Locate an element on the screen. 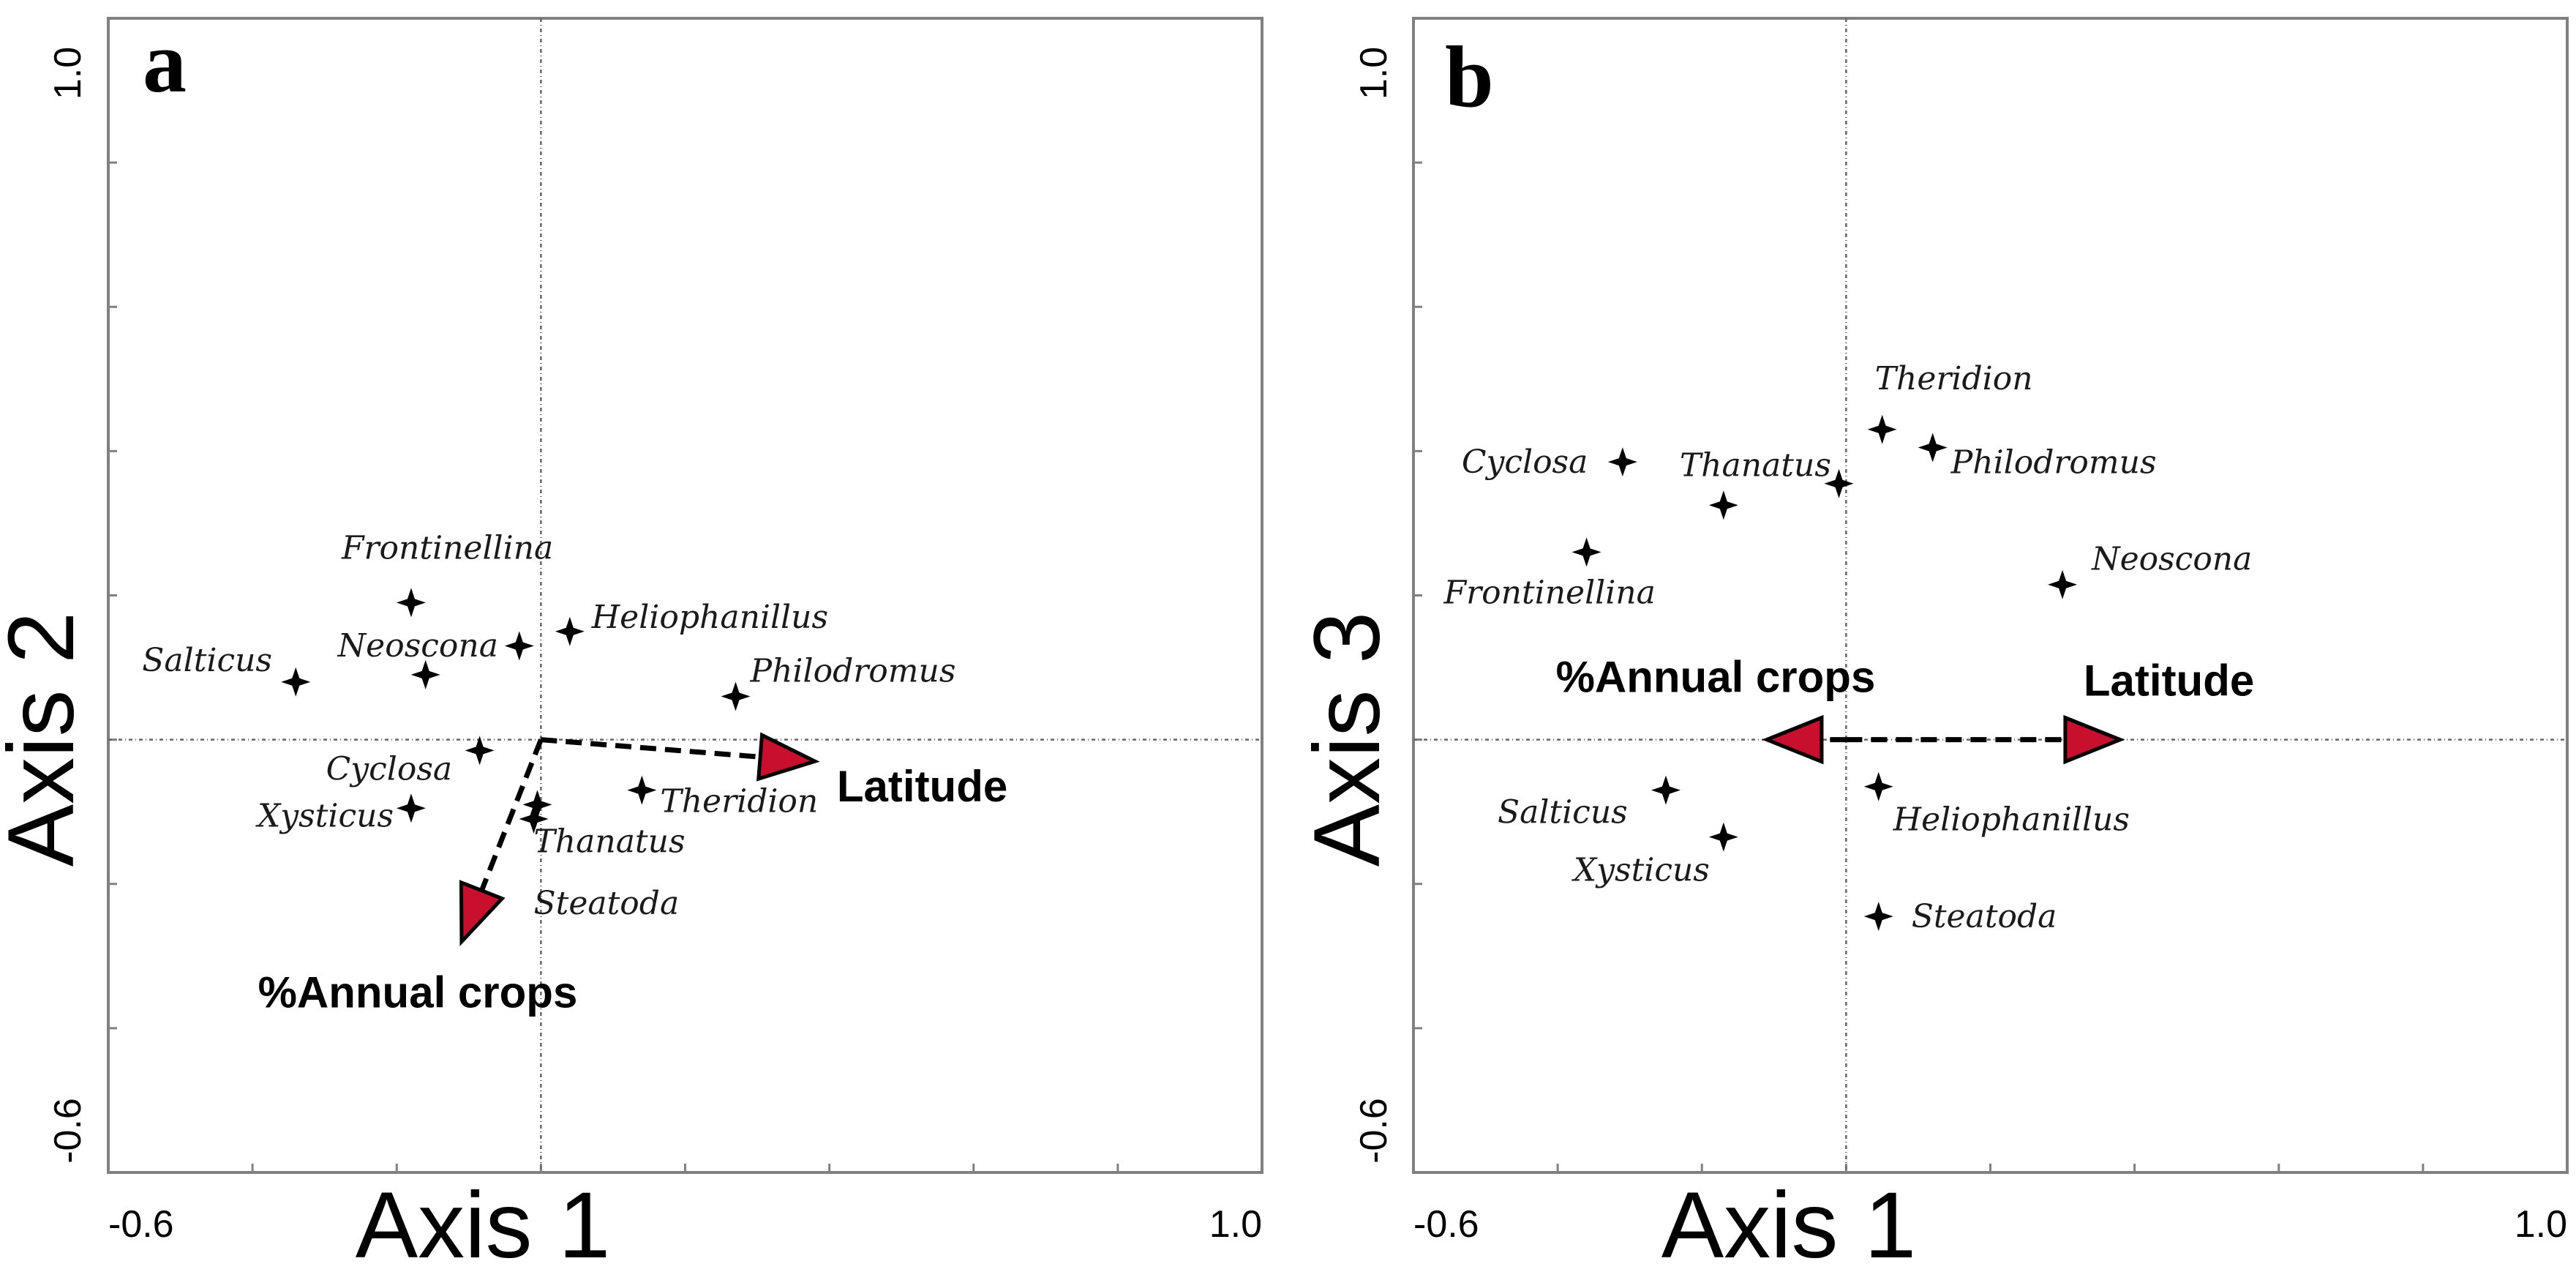 Image resolution: width=2576 pixels, height=1272 pixels. panel-a-letter: a is located at coordinates (165, 62).